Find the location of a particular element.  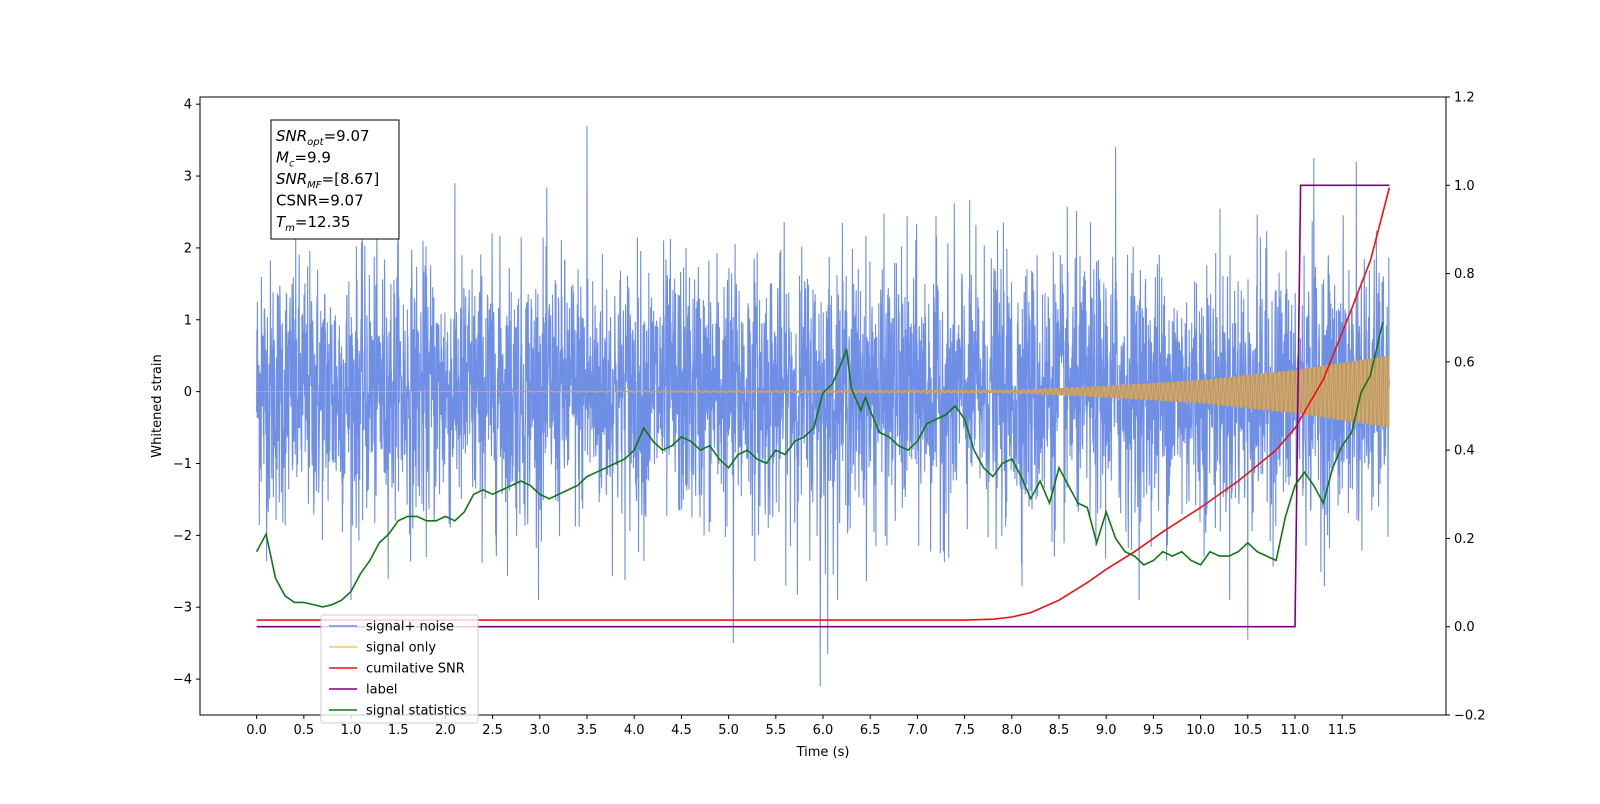

legend-frame is located at coordinates (399, 669).